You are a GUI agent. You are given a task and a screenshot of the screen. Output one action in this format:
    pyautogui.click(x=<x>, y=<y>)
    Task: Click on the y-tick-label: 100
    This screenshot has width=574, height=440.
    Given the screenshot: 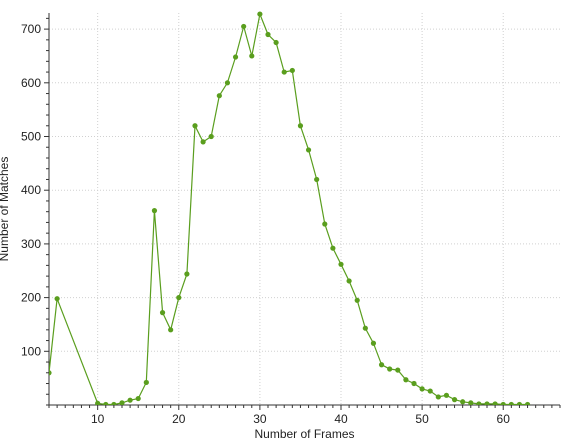 What is the action you would take?
    pyautogui.click(x=31, y=351)
    